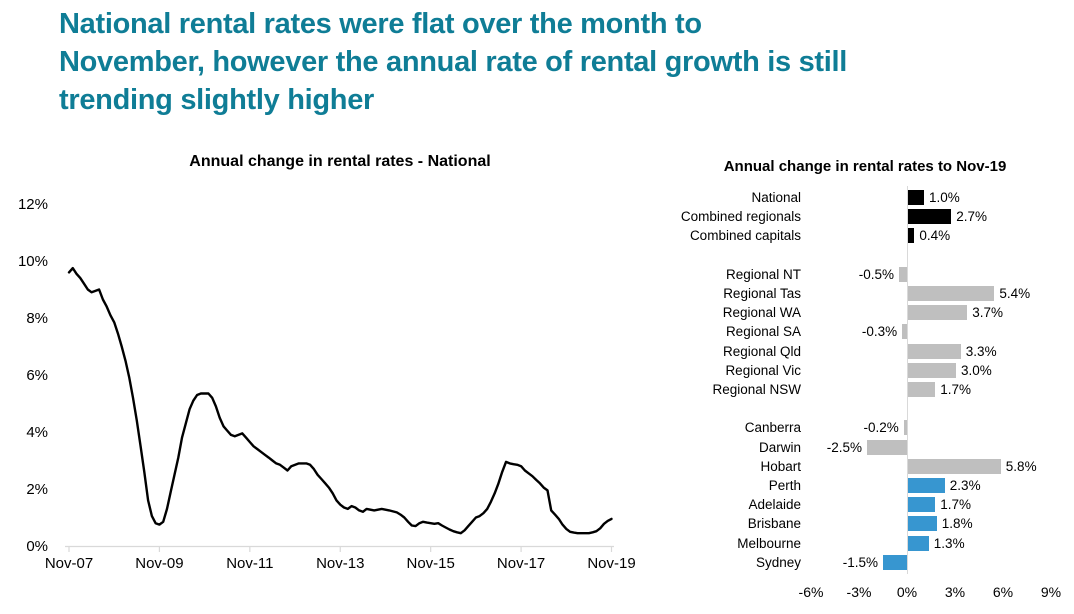 Image resolution: width=1074 pixels, height=614 pixels. I want to click on bar-value-label: 2.3%, so click(965, 485).